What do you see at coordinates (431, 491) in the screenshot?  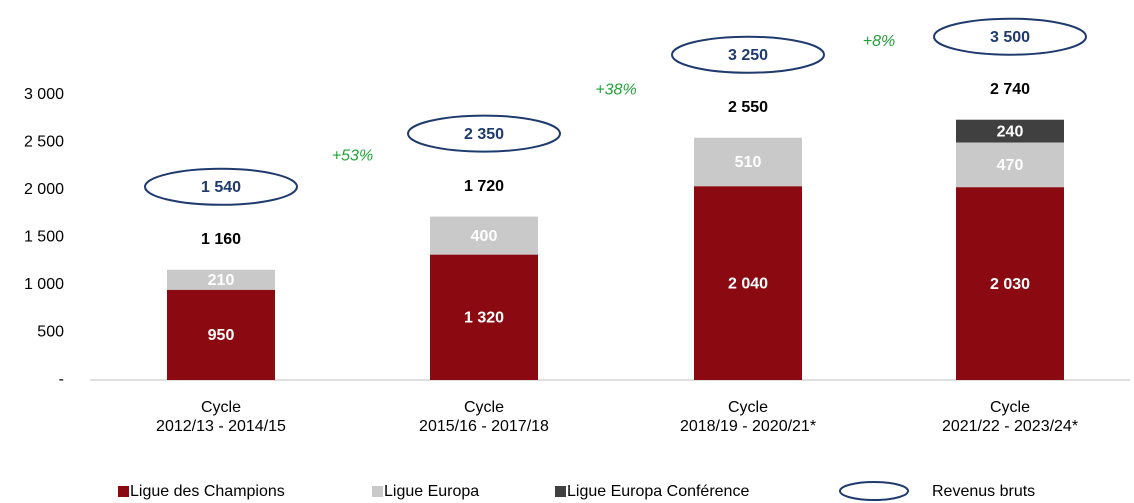 I see `legend-label: Ligue Europa` at bounding box center [431, 491].